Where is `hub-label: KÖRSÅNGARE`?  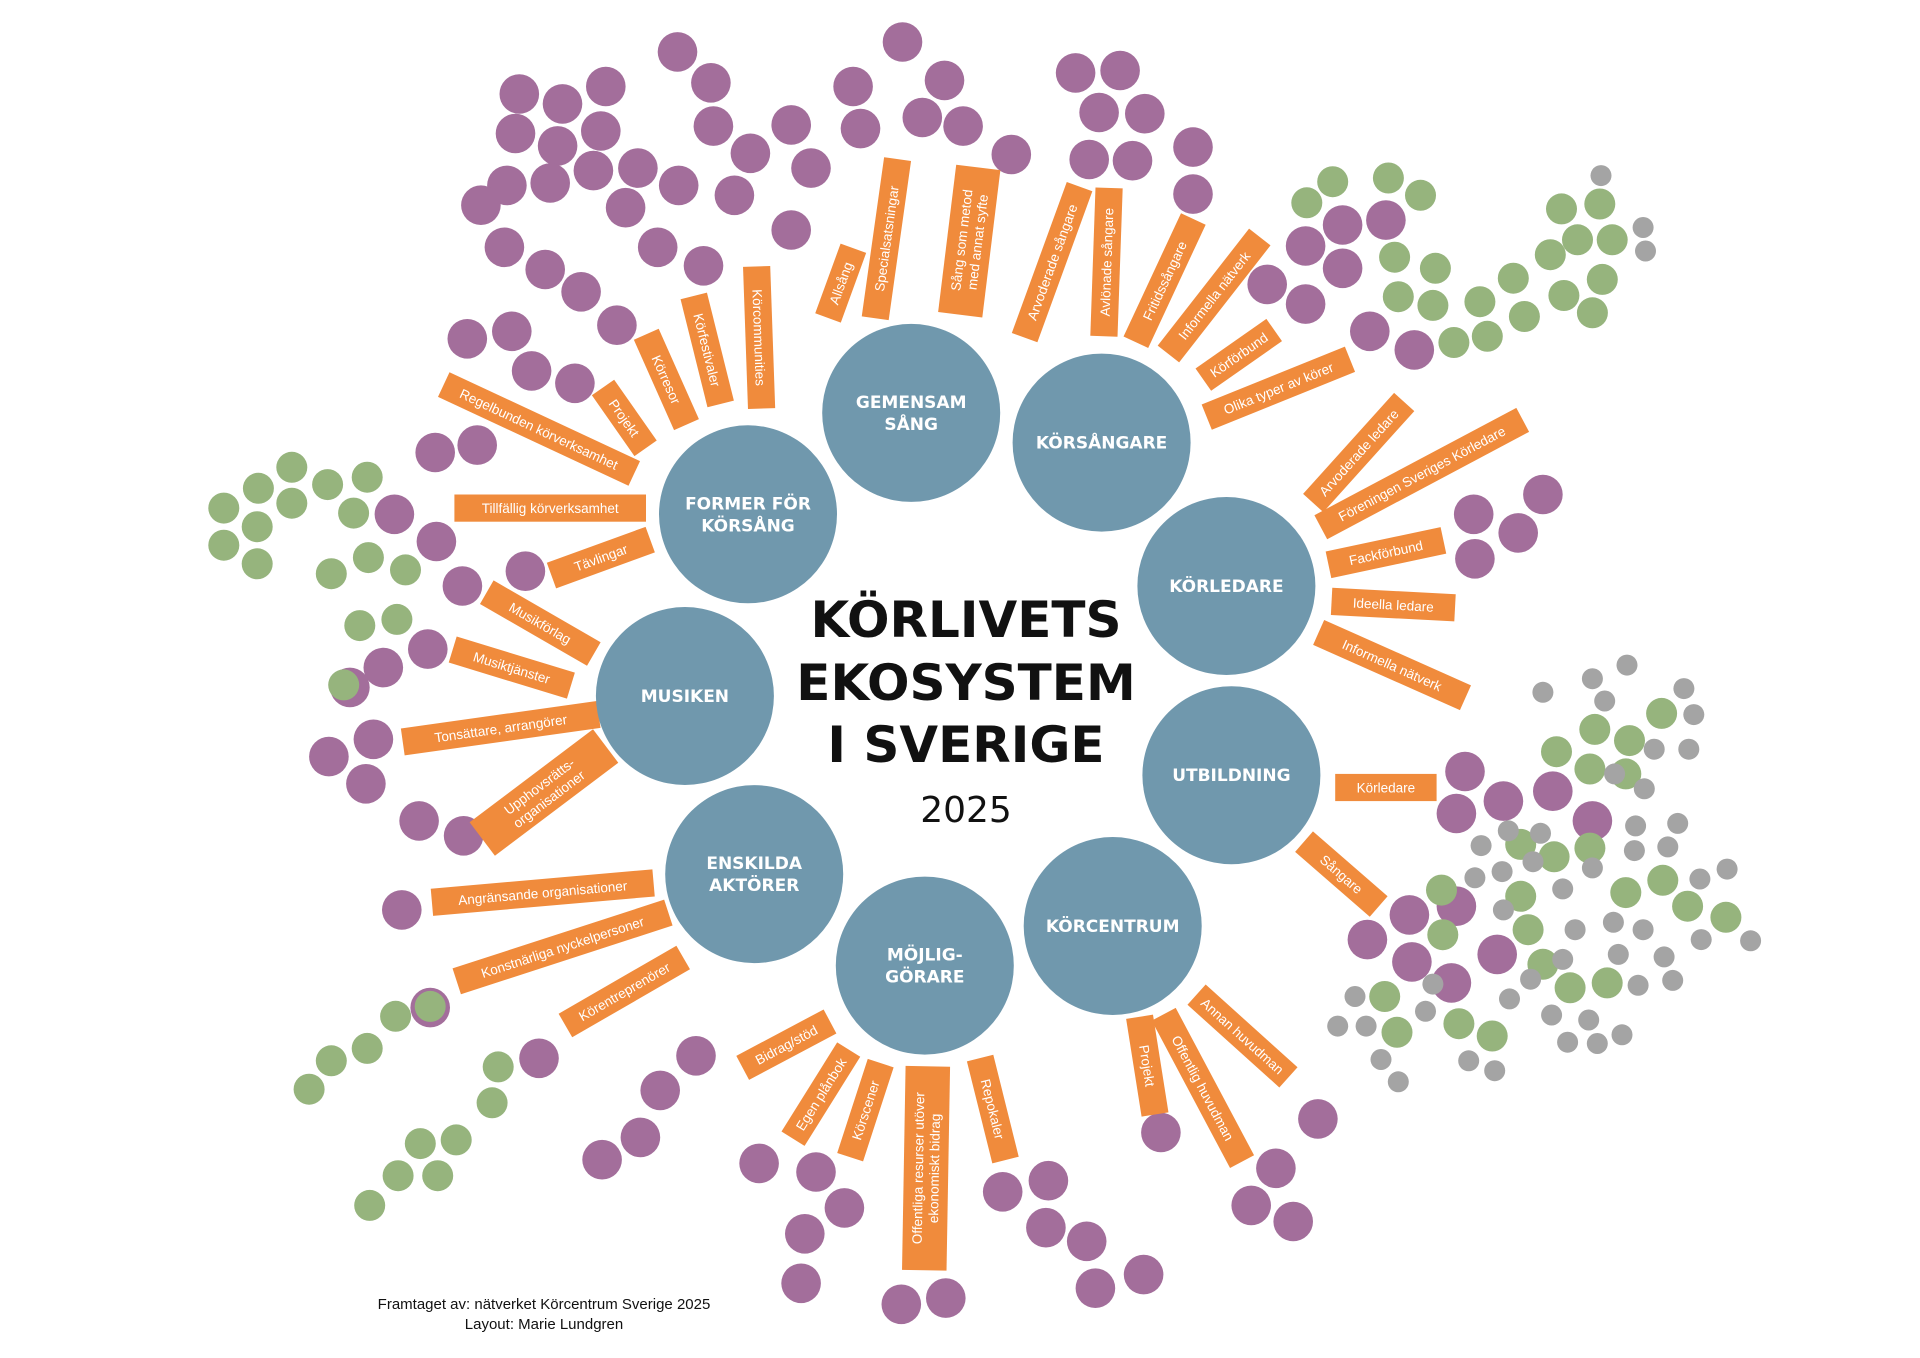 hub-label: KÖRSÅNGARE is located at coordinates (1101, 442).